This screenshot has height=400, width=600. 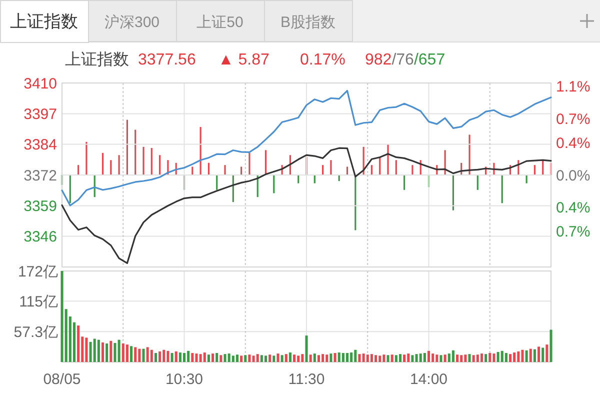 What do you see at coordinates (429, 379) in the screenshot?
I see `x-tick-label: 14:00` at bounding box center [429, 379].